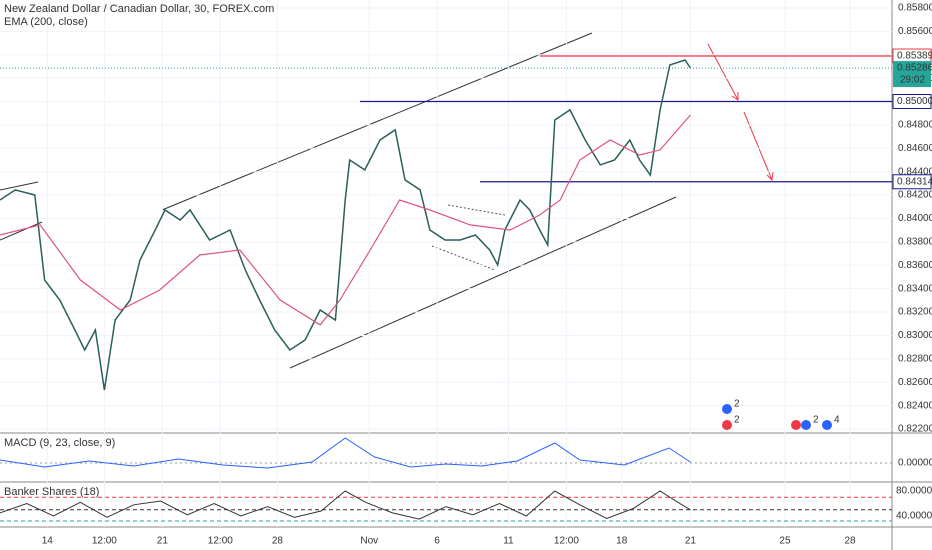 The width and height of the screenshot is (932, 550). Describe the element at coordinates (915, 125) in the screenshot. I see `y-tick-label: 0.84800` at that location.